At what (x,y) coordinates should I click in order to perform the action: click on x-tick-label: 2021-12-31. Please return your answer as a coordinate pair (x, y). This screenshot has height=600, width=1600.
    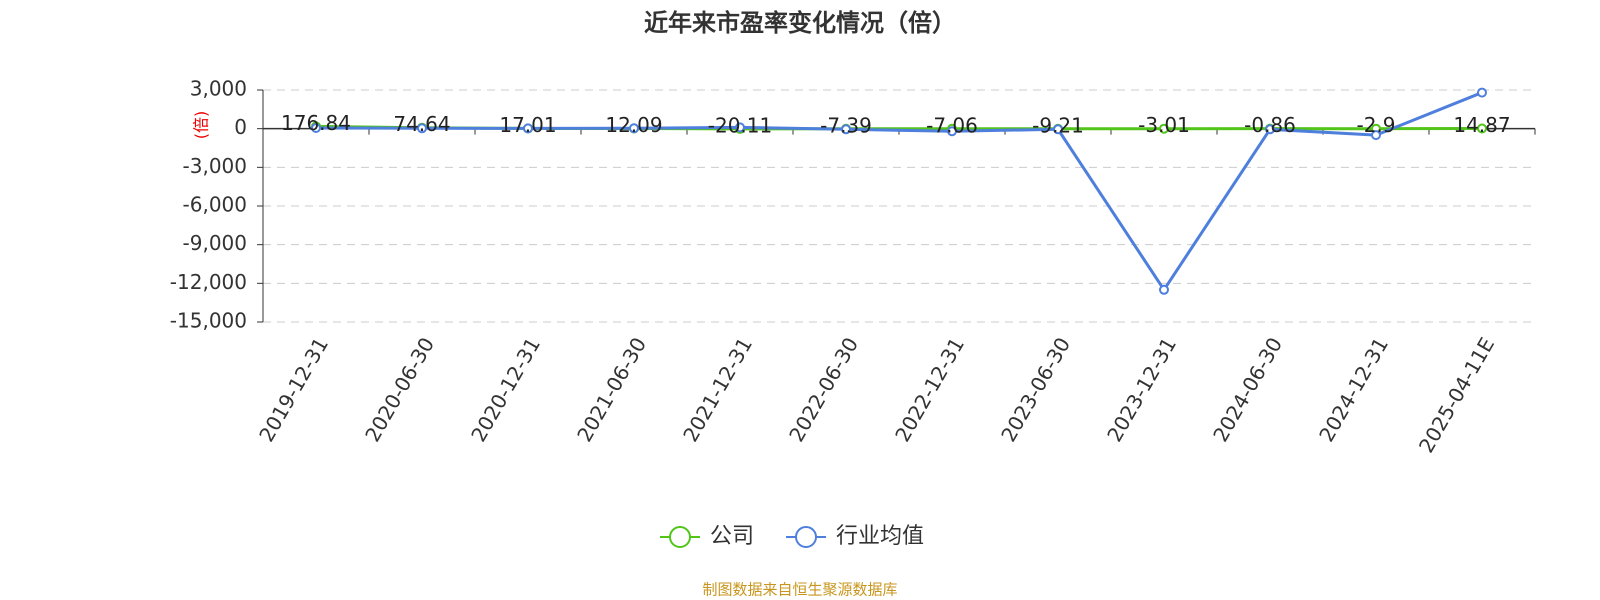
    Looking at the image, I should click on (717, 389).